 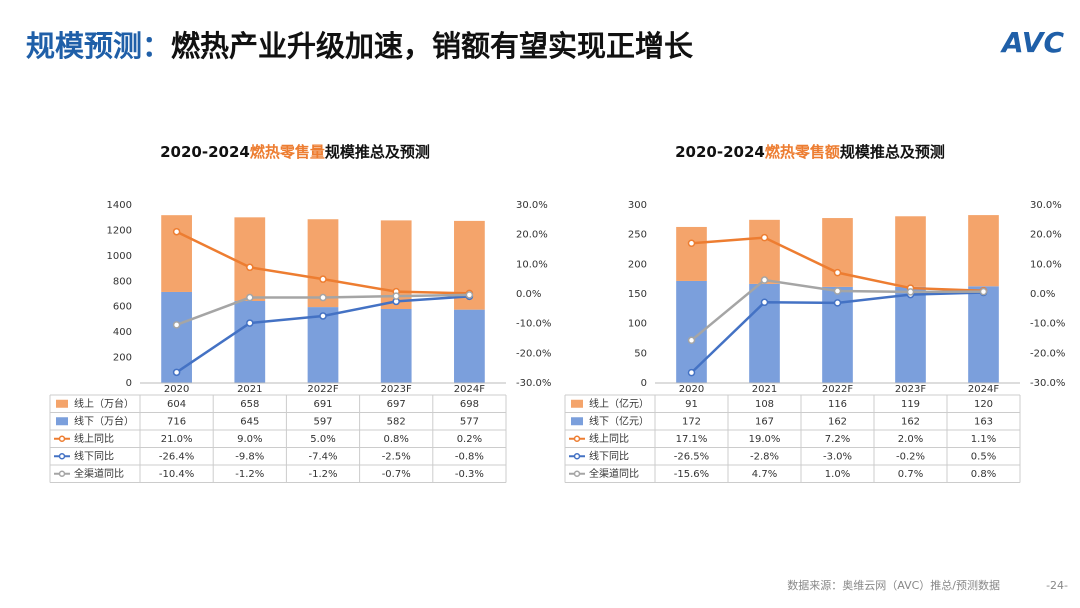 I want to click on slide-title: 规模预测：燃热产业升级加速，销额有望实现正增长, so click(x=360, y=46).